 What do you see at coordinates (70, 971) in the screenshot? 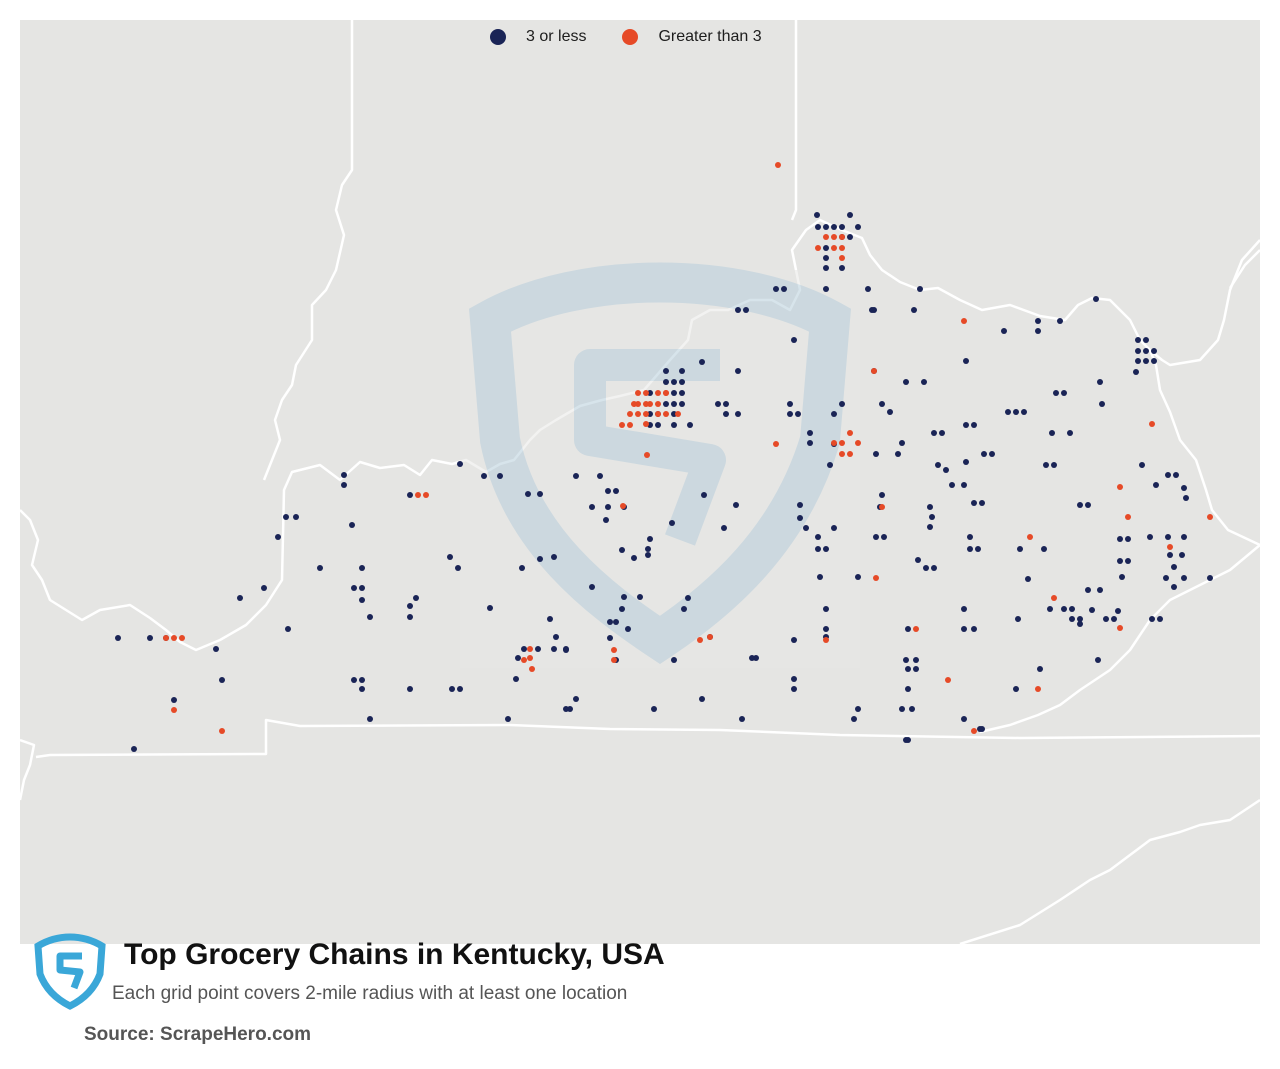
I see `scrapehero-logo-icon` at bounding box center [70, 971].